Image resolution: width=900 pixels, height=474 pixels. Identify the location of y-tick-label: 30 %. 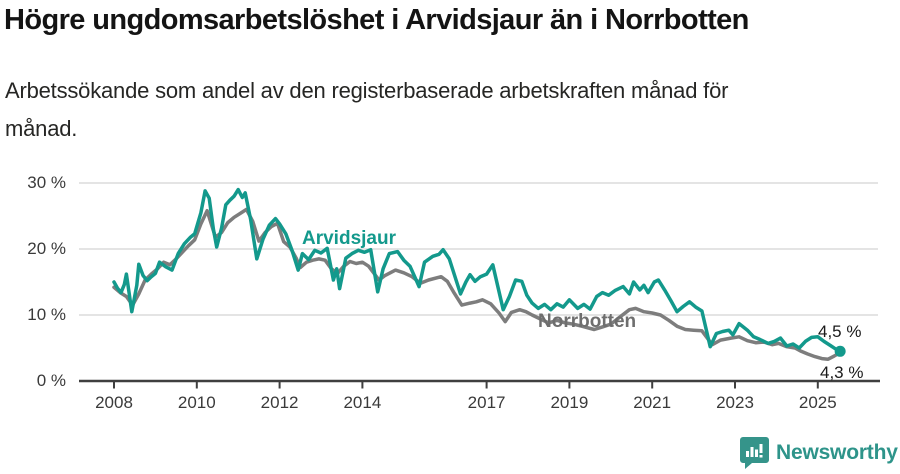
(46, 182).